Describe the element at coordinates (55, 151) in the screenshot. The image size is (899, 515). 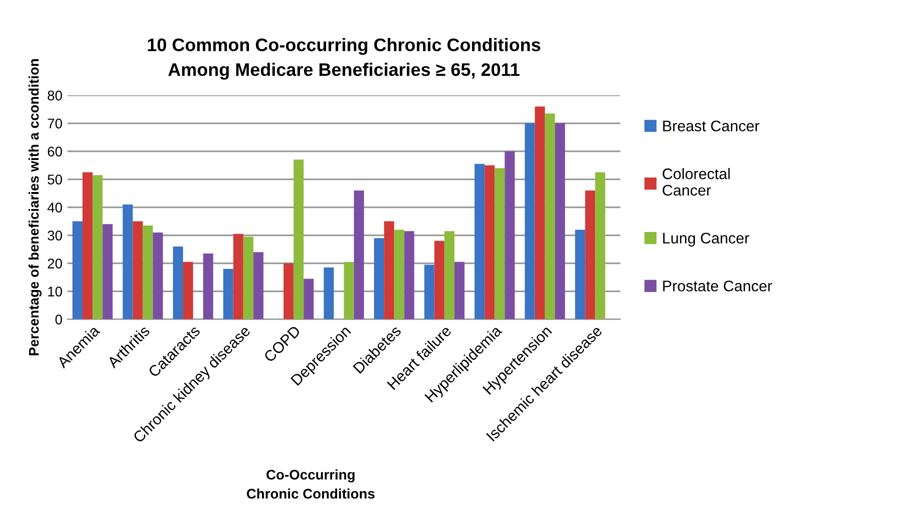
I see `y-tick-label: 60` at that location.